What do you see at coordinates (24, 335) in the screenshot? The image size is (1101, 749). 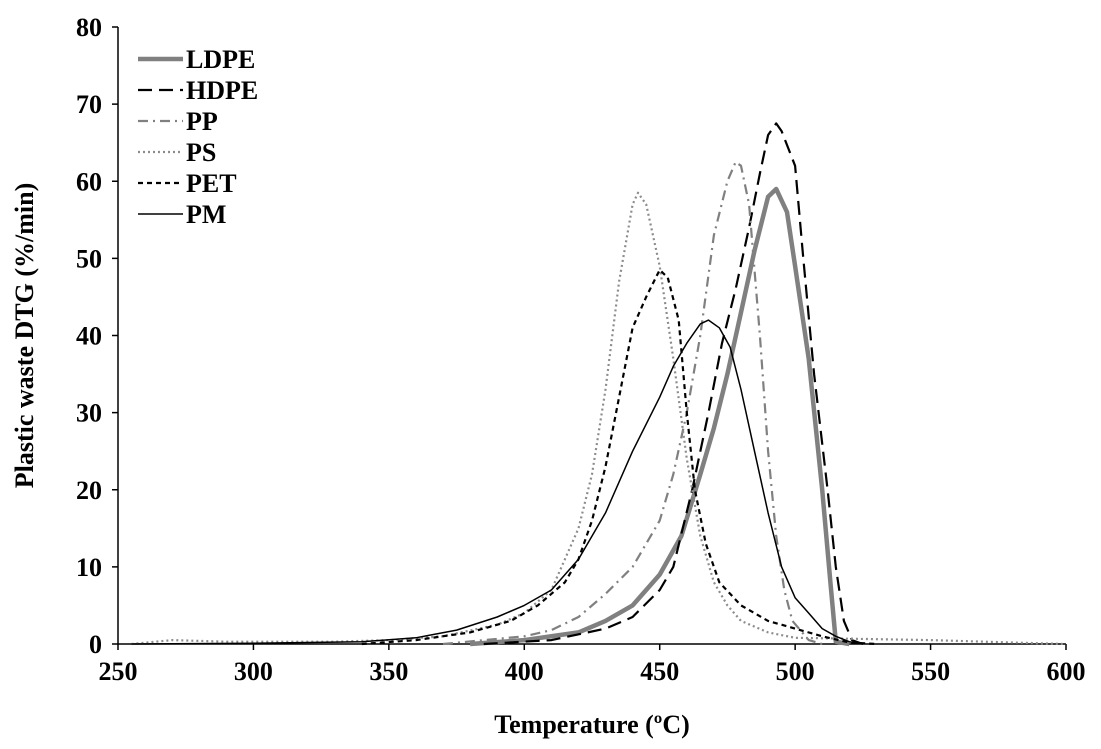 I see `y-axis-title: Plastic waste DTG (%/min)` at bounding box center [24, 335].